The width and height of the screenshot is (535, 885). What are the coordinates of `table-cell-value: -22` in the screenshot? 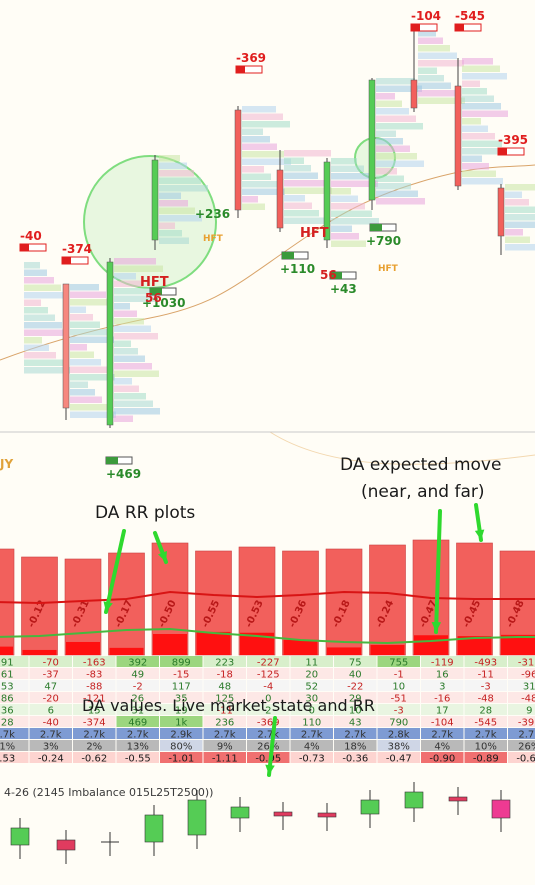 It's located at (355, 687).